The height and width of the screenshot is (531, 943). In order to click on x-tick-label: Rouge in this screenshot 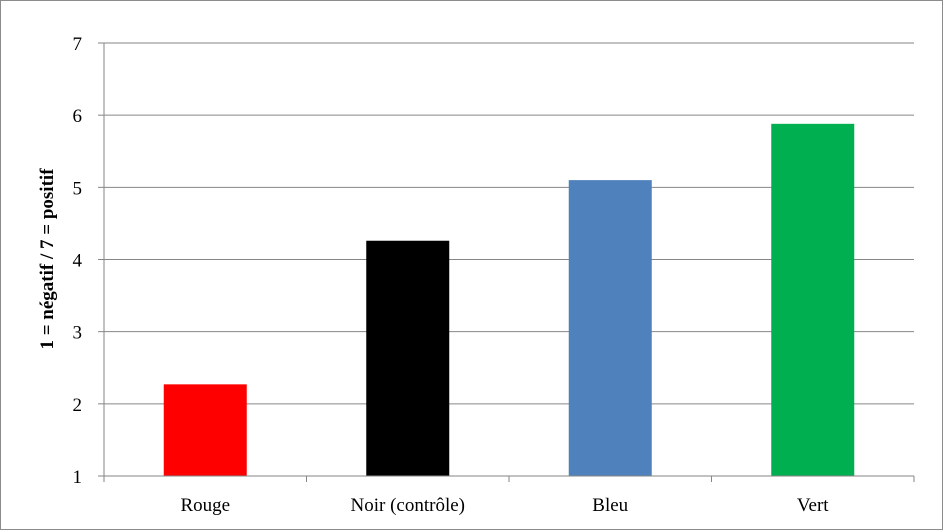, I will do `click(205, 505)`.